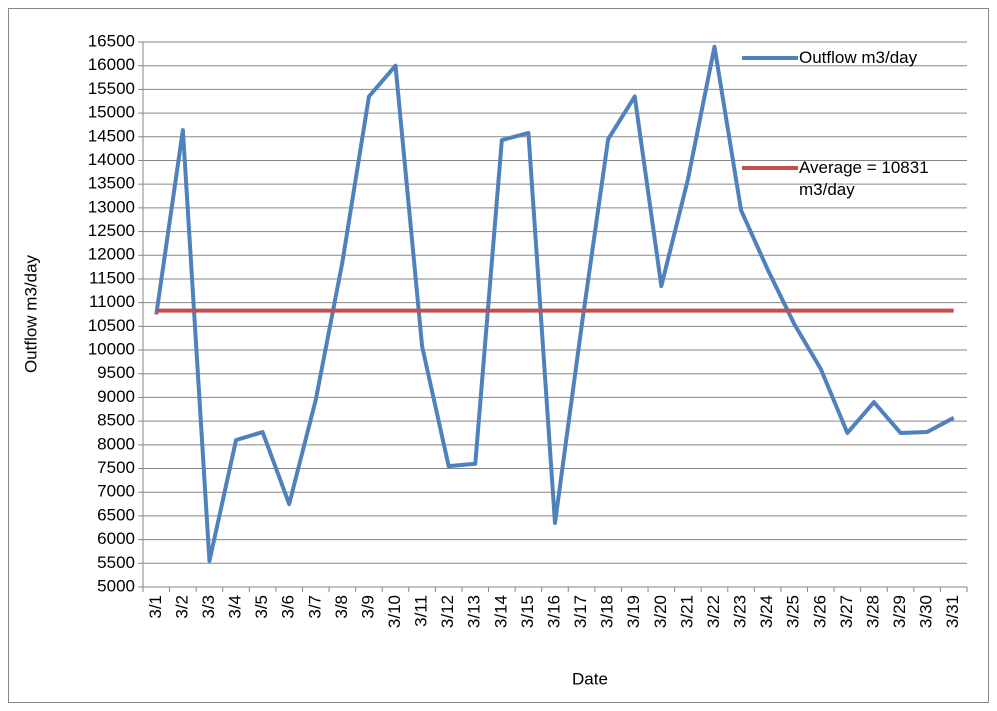 This screenshot has width=997, height=711. Describe the element at coordinates (112, 301) in the screenshot. I see `y-tick-label: 11000` at that location.